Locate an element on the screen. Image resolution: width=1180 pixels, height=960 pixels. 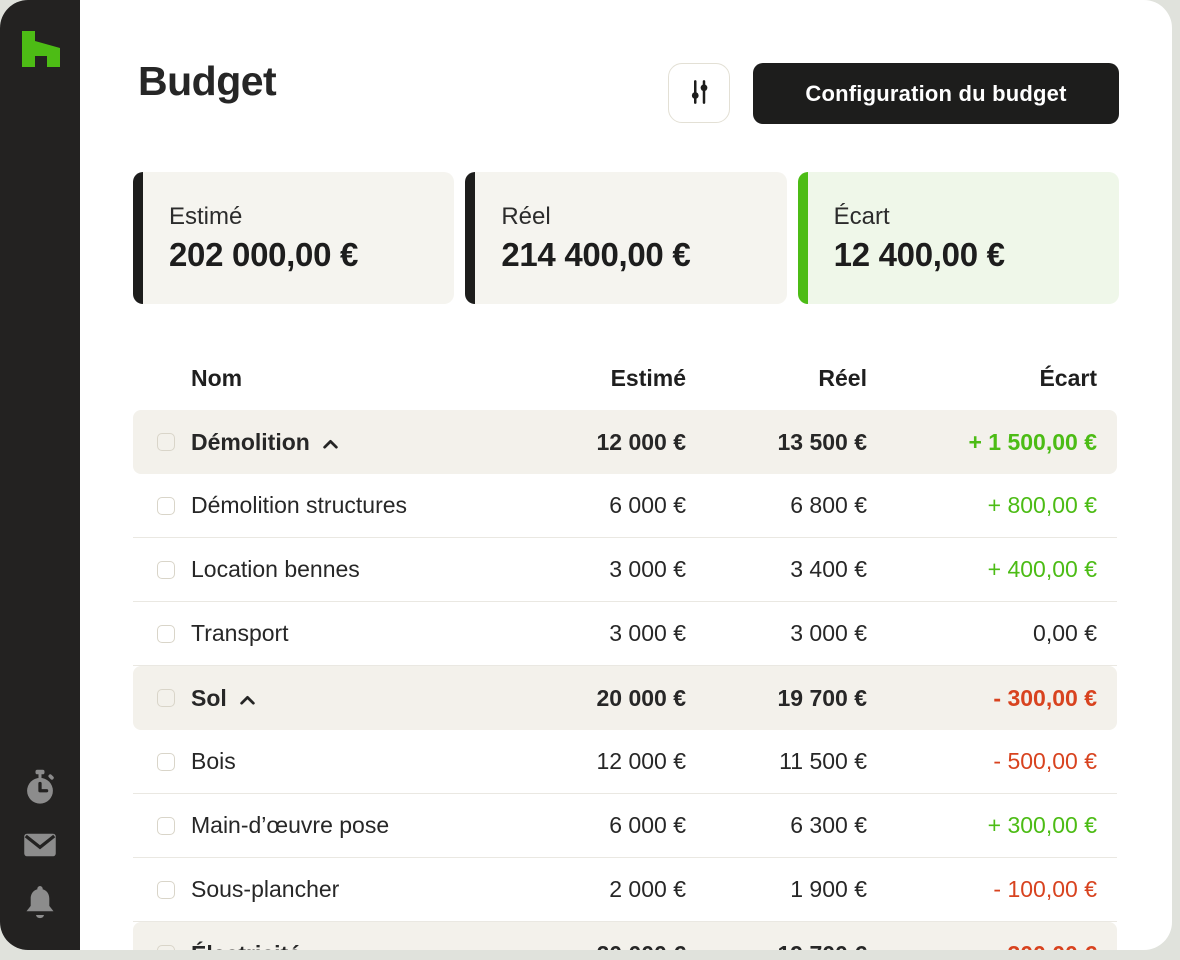
row-actual: 6 800 € is located at coordinates (828, 505).